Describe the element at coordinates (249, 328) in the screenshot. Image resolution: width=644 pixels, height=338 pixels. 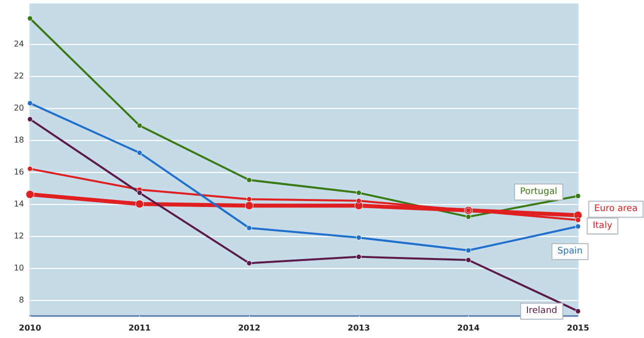
I see `x-tick-label: 2012` at that location.